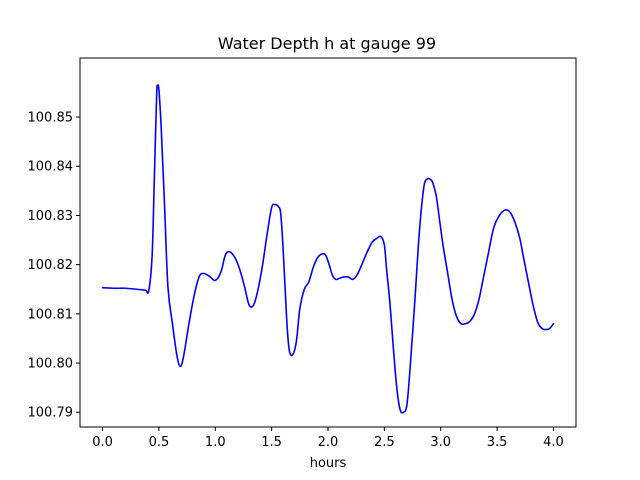 The width and height of the screenshot is (640, 480). What do you see at coordinates (159, 442) in the screenshot?
I see `x-tick-label: 0.5` at bounding box center [159, 442].